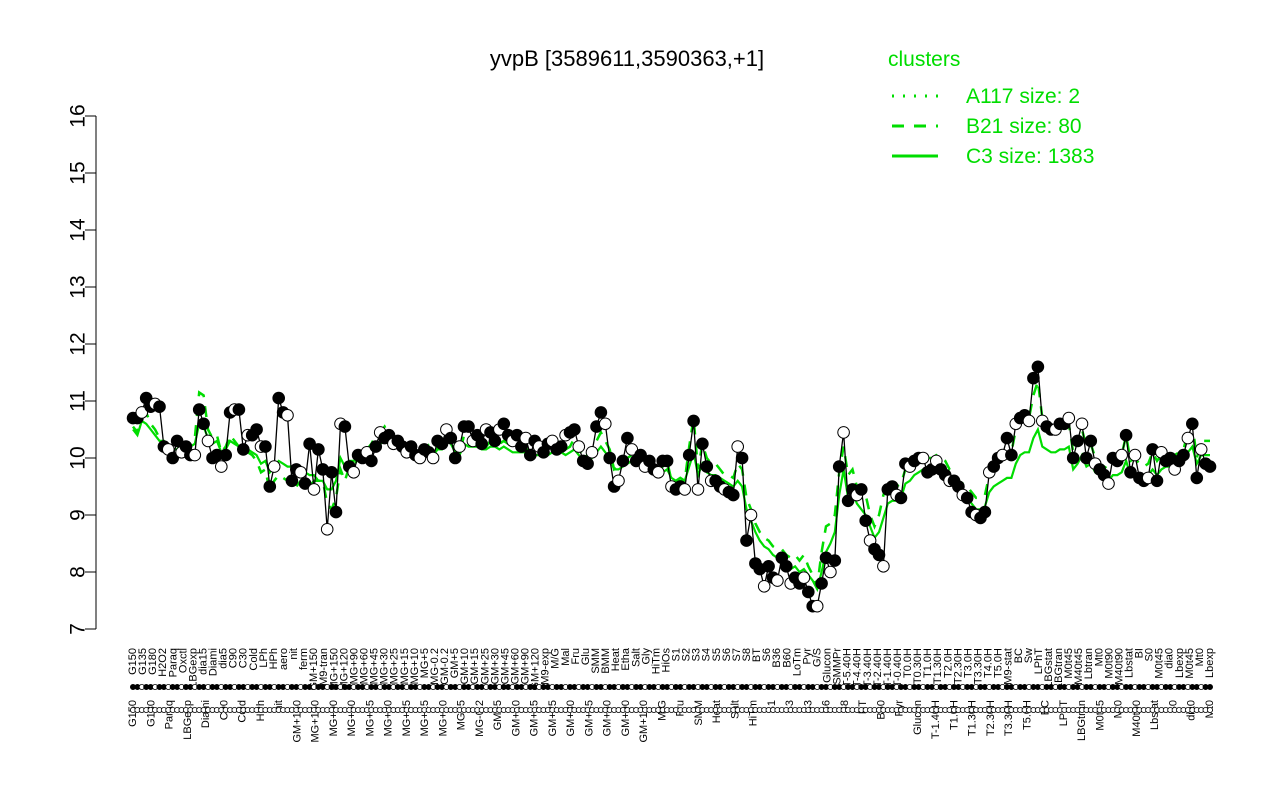  I want to click on x-tick-label: BI, so click(1140, 653).